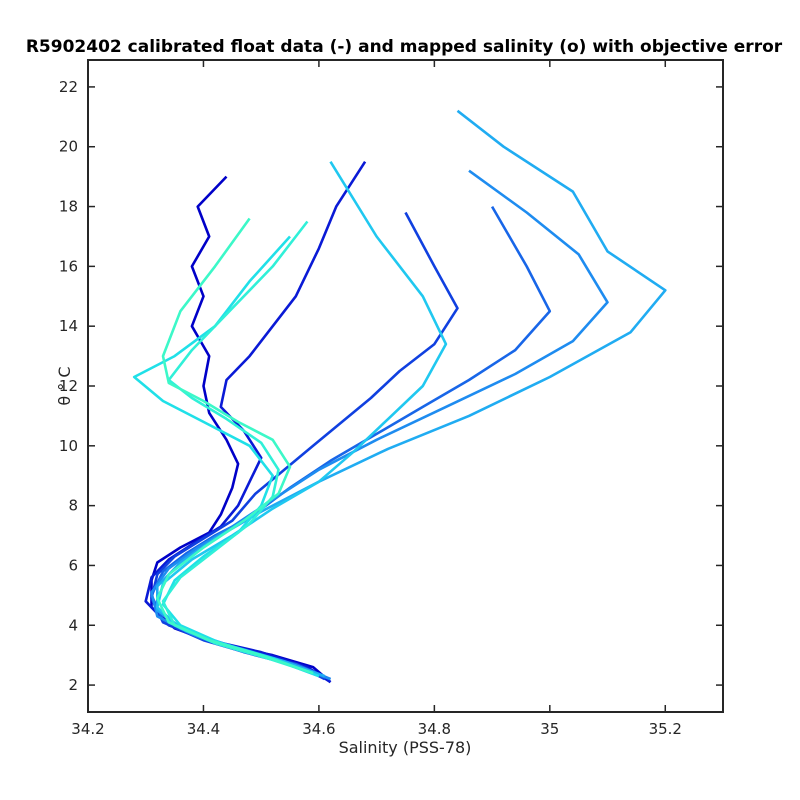 This screenshot has height=800, width=800. I want to click on x-tick-label: 34.8, so click(434, 729).